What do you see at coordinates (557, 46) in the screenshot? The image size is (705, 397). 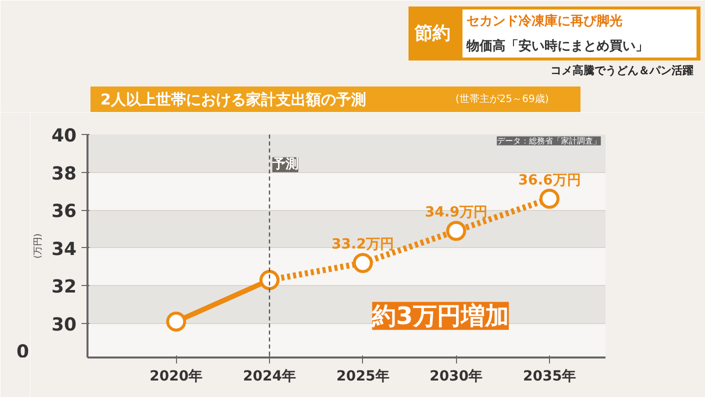 I see `text: 物価高「安い時にまとめ買い」` at bounding box center [557, 46].